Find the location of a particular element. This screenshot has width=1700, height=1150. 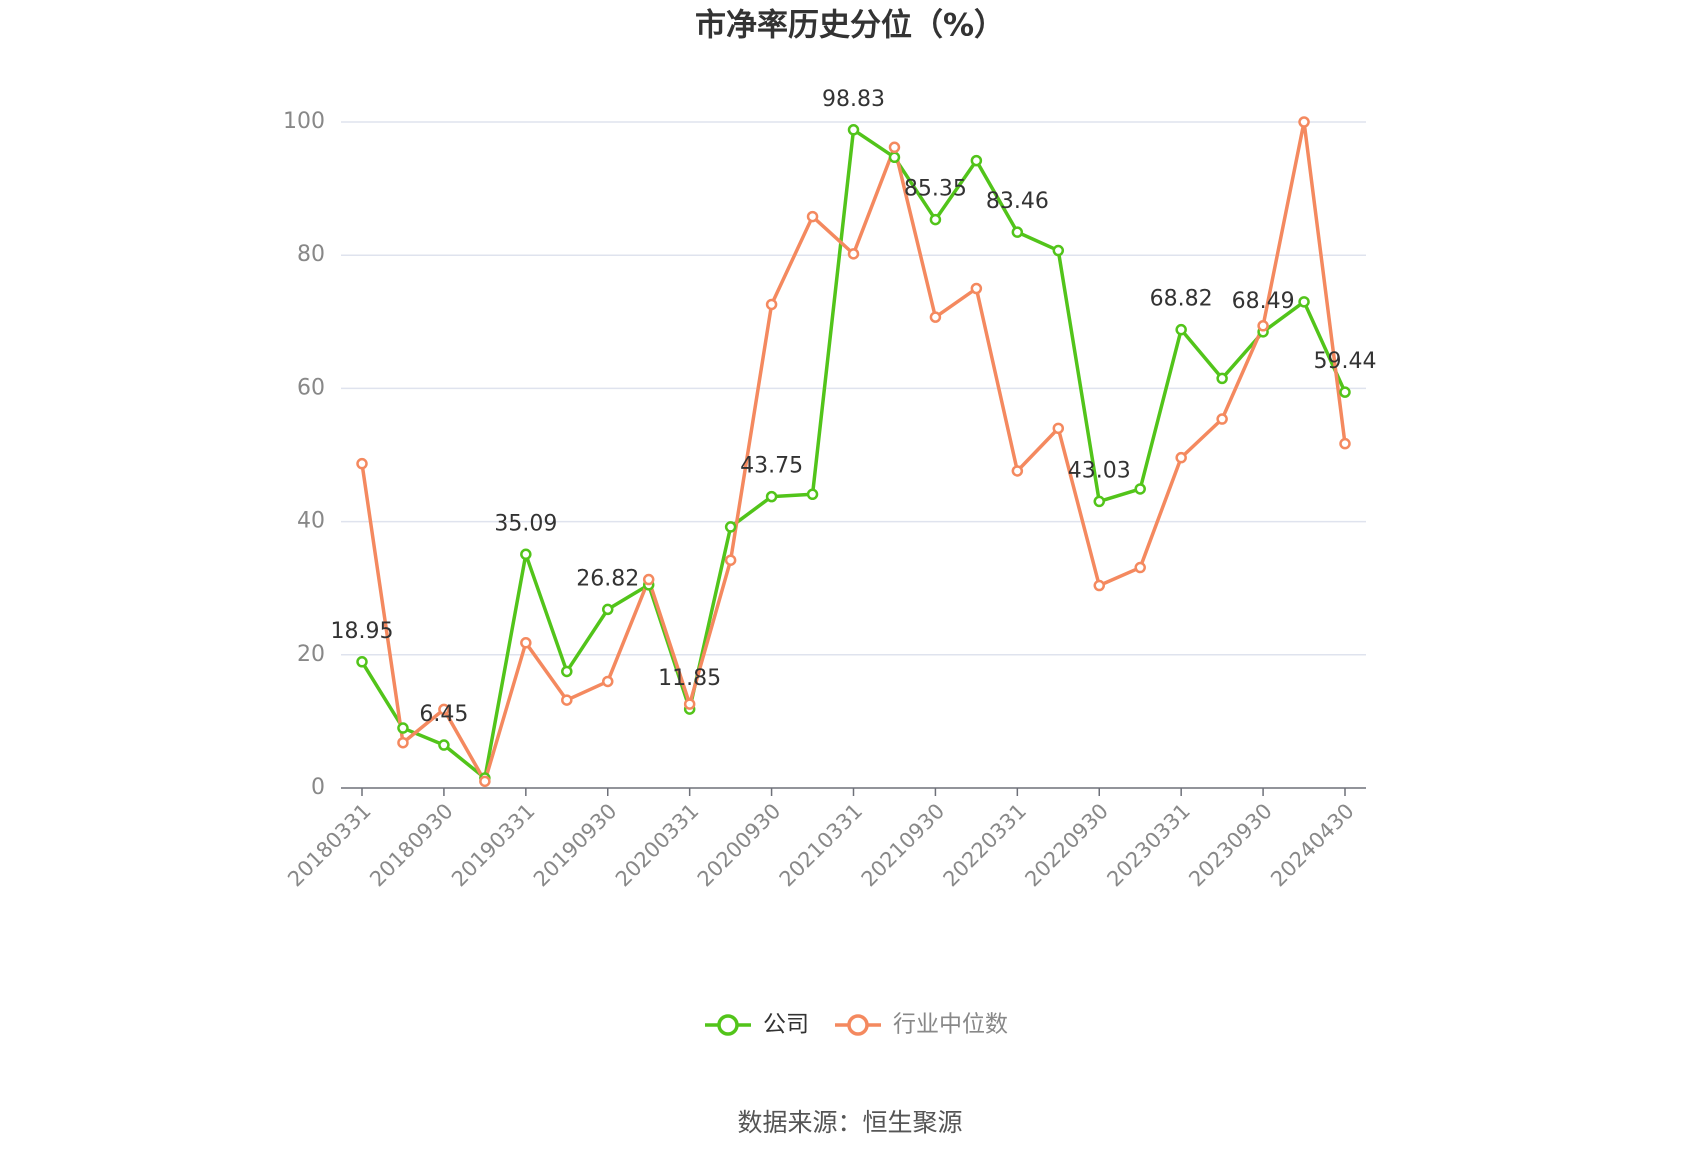

data-label: 68.82 is located at coordinates (1181, 299).